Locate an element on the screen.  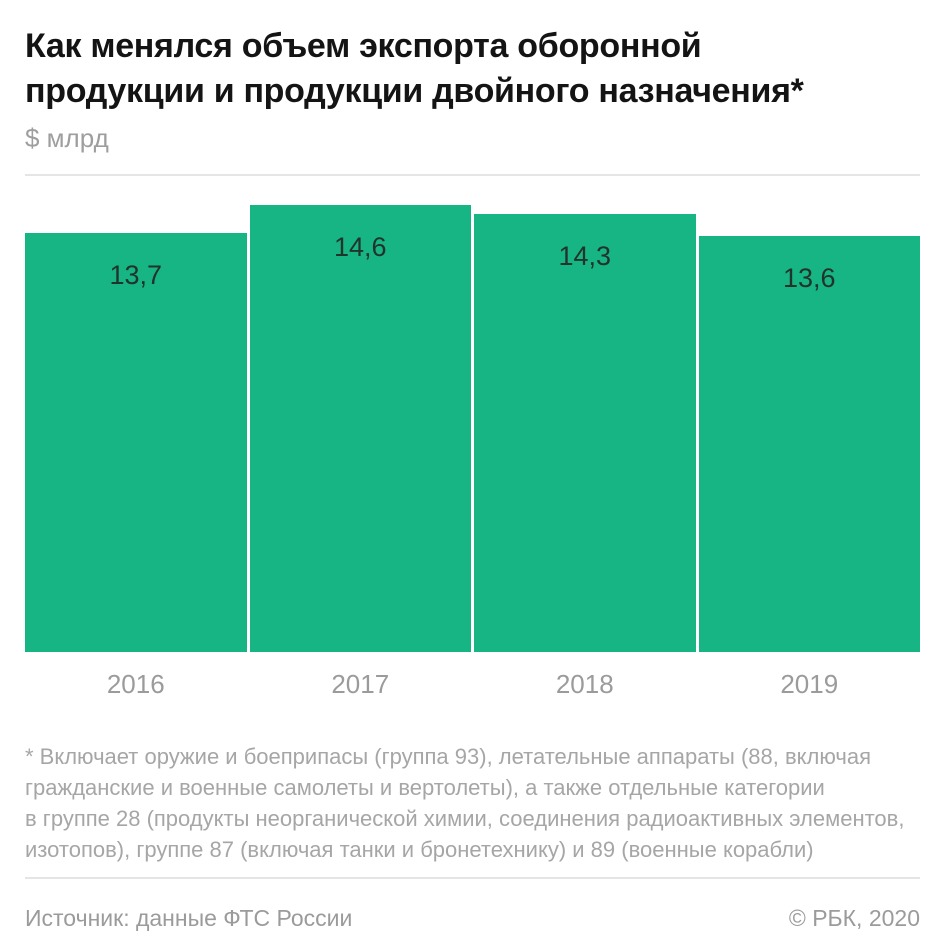
chart-top-divider is located at coordinates (472, 175).